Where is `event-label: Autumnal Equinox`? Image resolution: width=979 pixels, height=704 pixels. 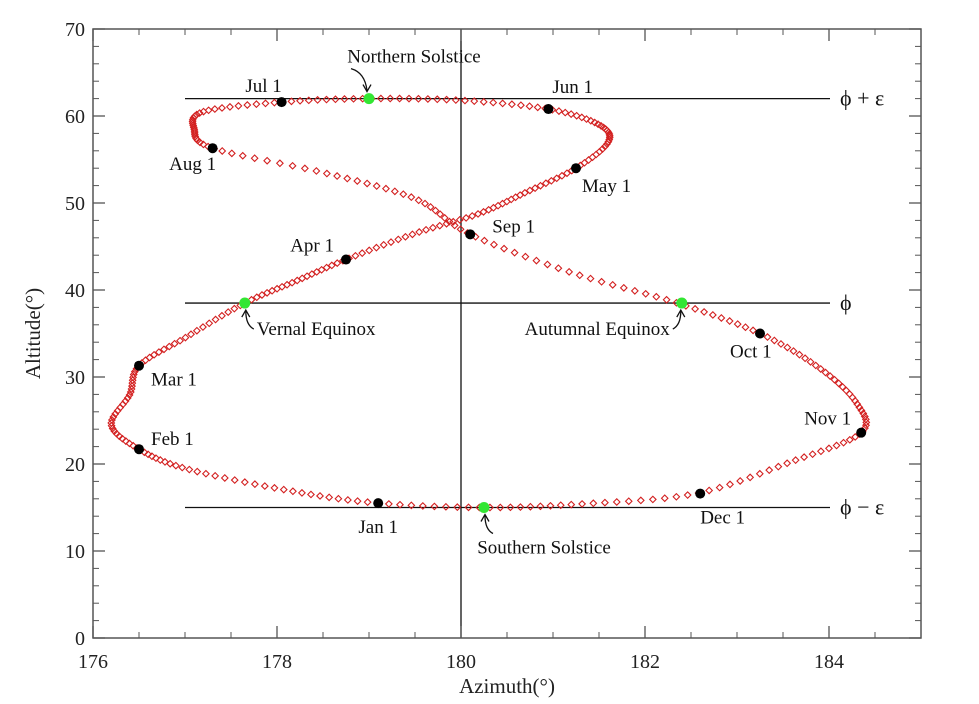
event-label: Autumnal Equinox is located at coordinates (598, 329).